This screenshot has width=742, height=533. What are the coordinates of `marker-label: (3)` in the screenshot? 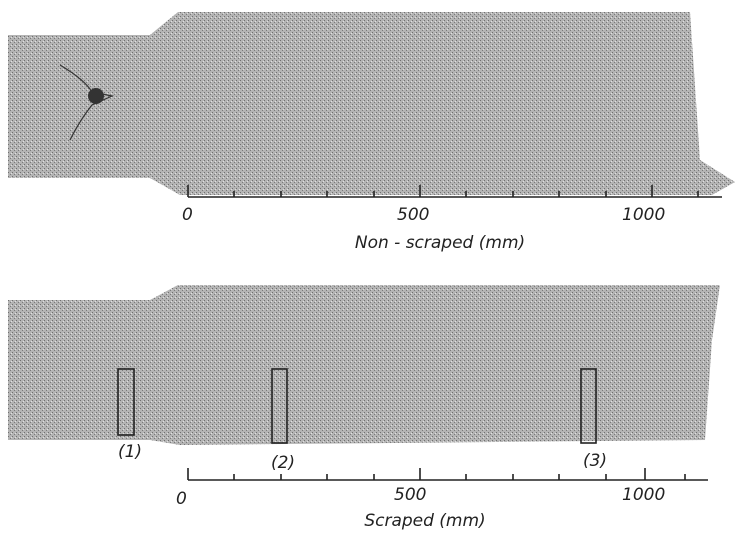 It's located at (595, 461).